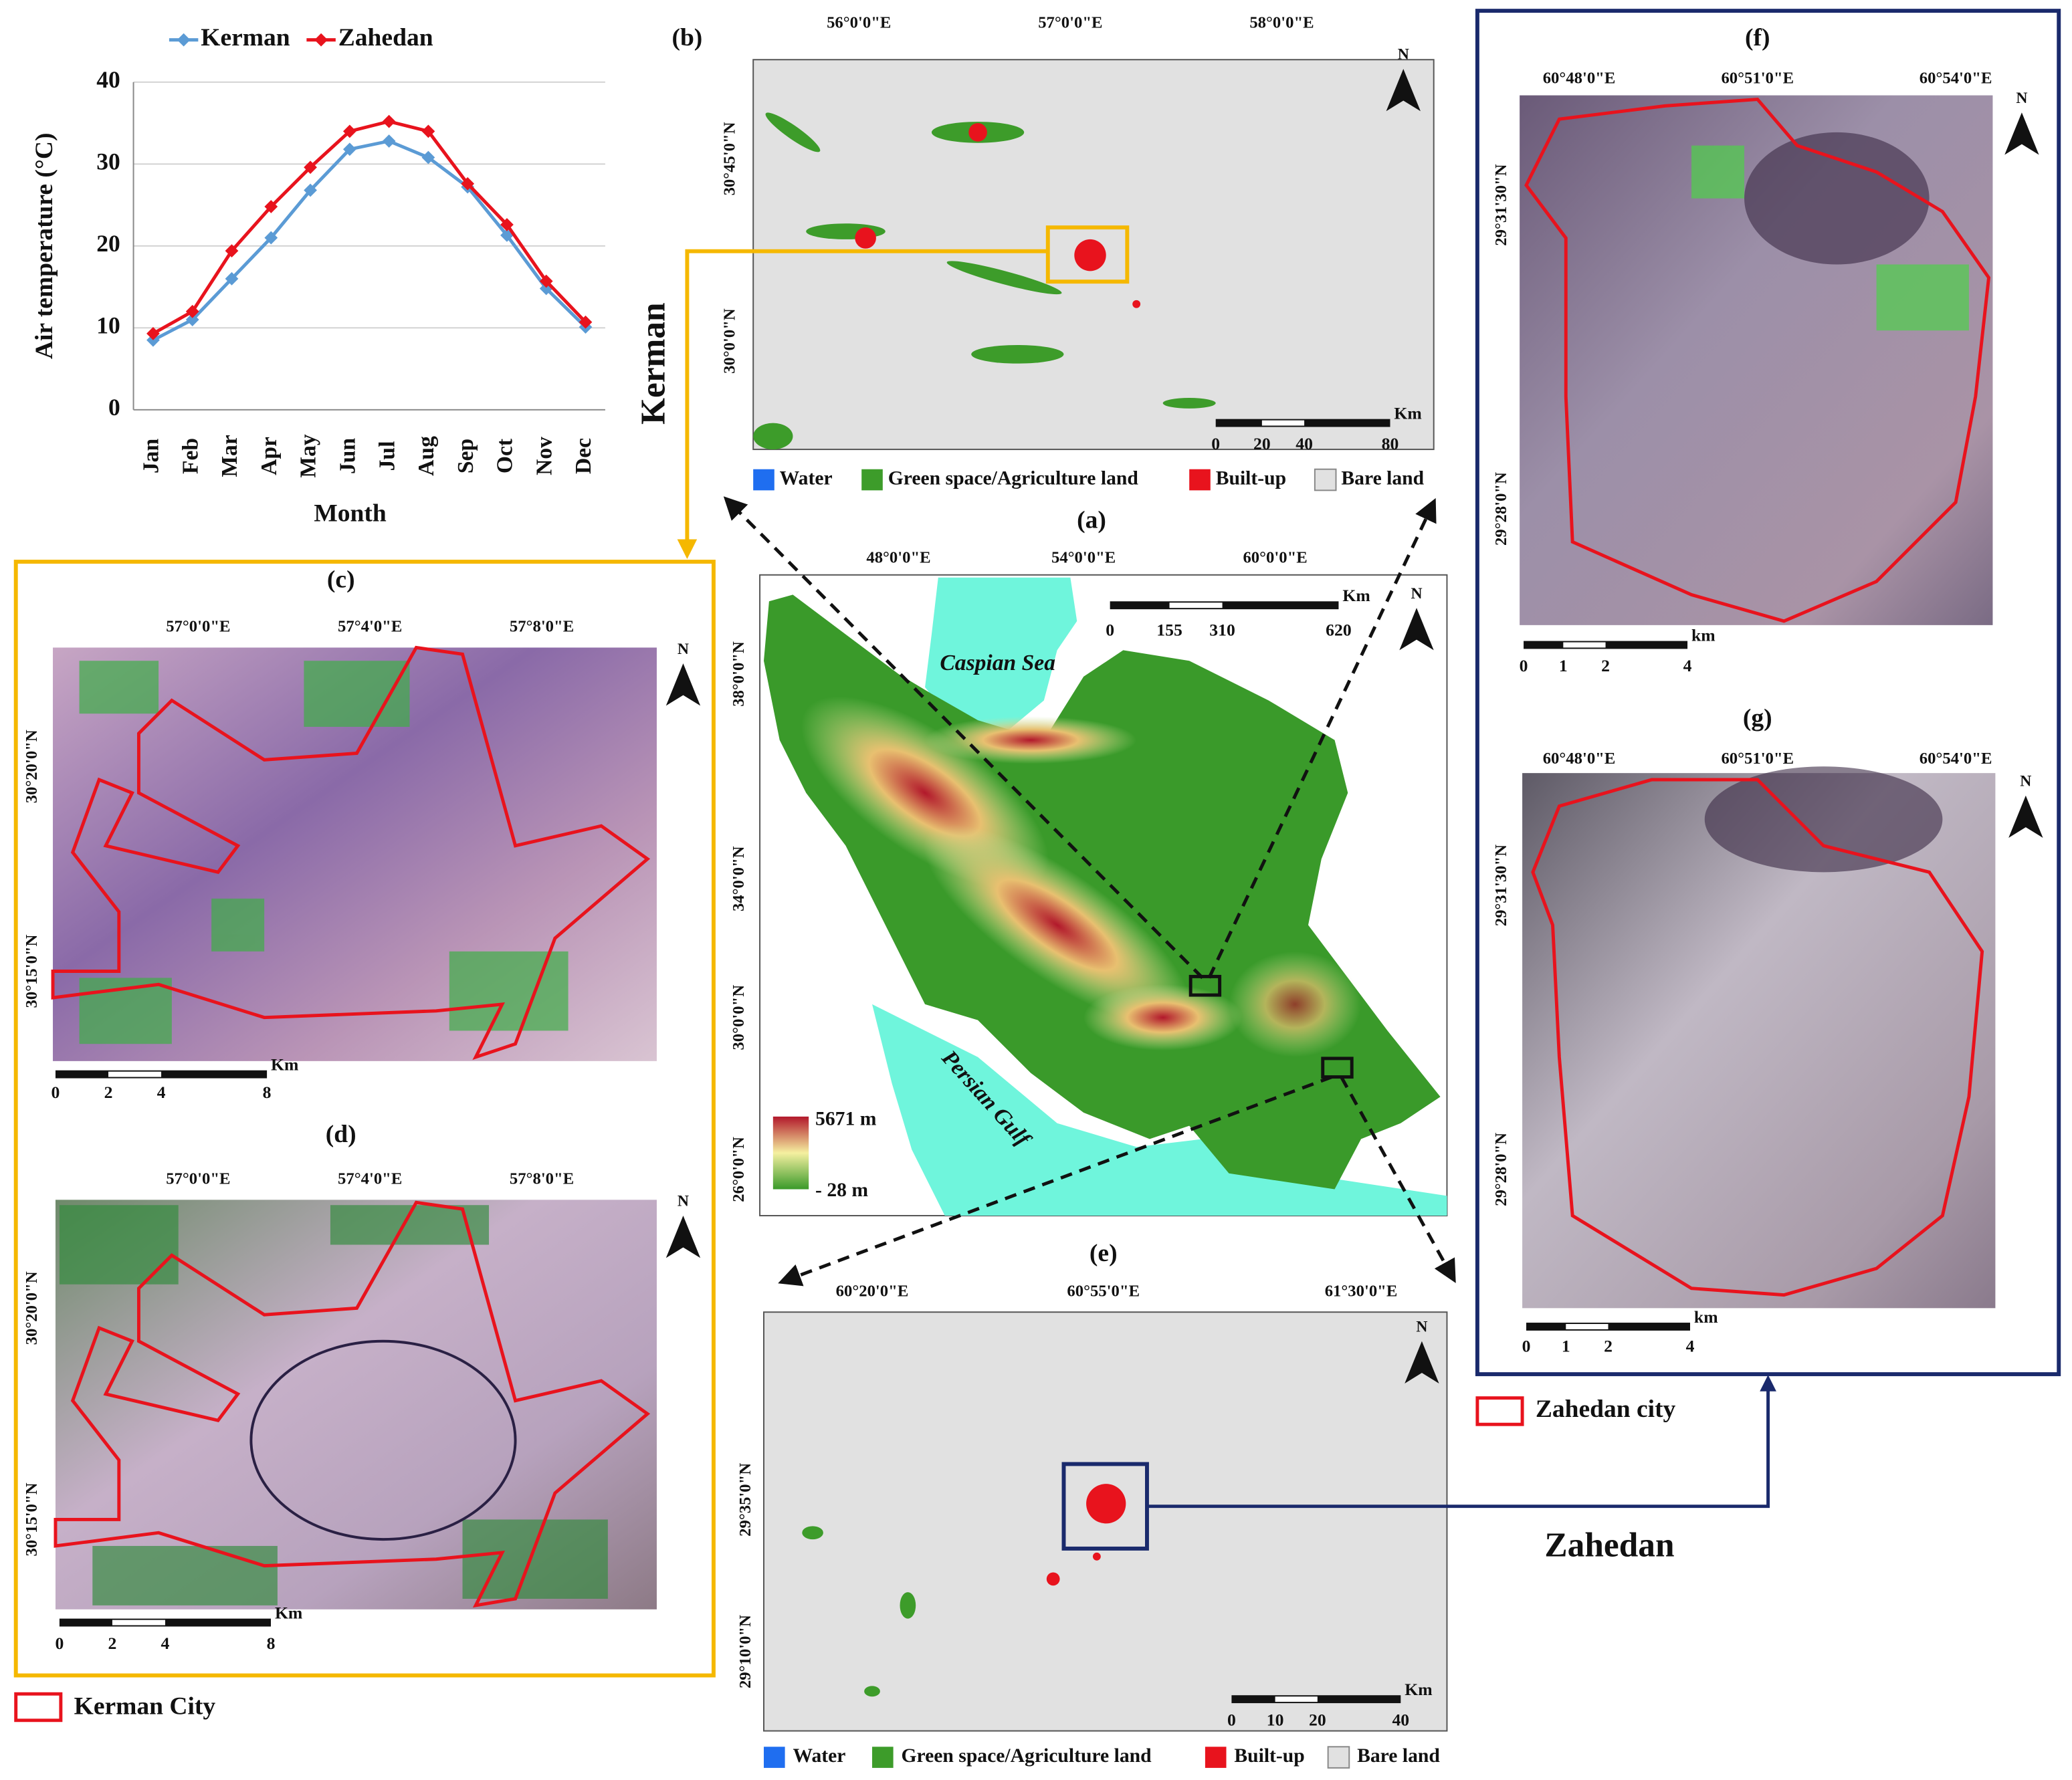 The height and width of the screenshot is (1780, 2072). I want to click on x-tick-label: Jan, so click(152, 457).